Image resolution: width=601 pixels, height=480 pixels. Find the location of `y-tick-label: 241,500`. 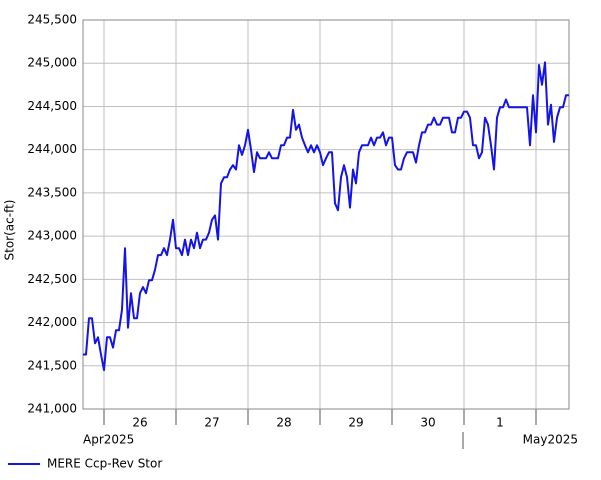

y-tick-label: 241,500 is located at coordinates (52, 365).